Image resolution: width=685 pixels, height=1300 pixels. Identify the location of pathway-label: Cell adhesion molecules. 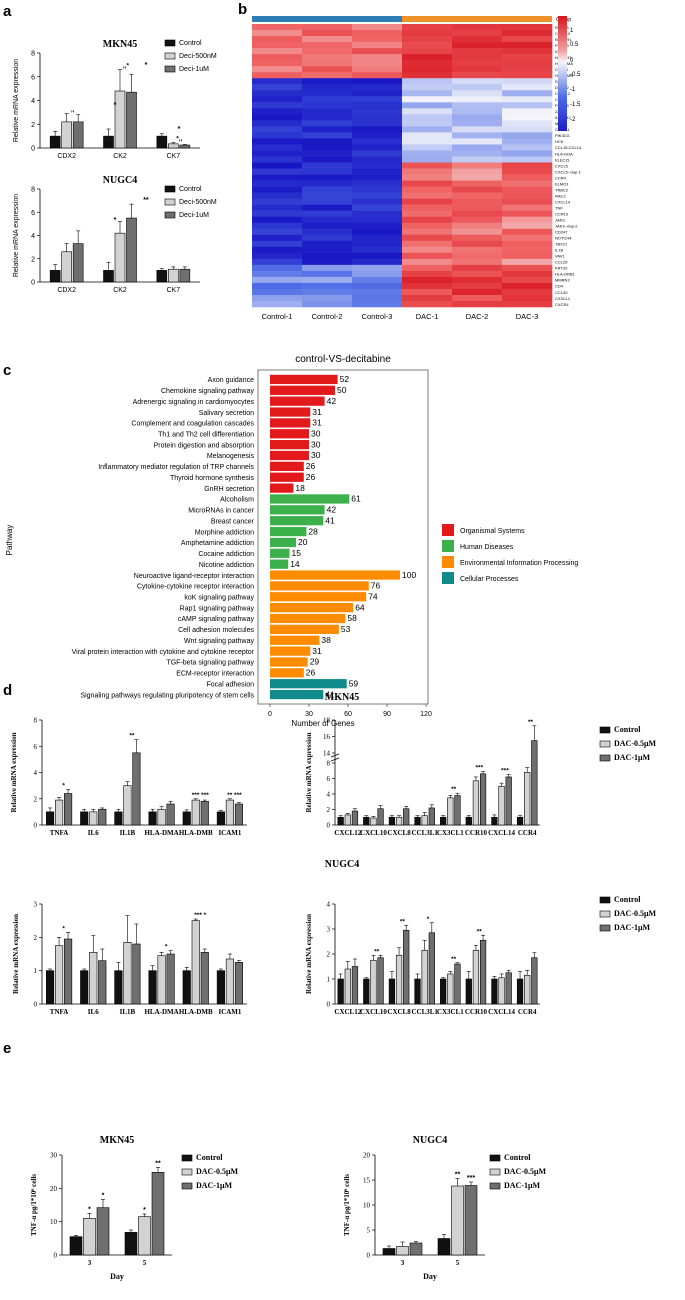
(216, 630).